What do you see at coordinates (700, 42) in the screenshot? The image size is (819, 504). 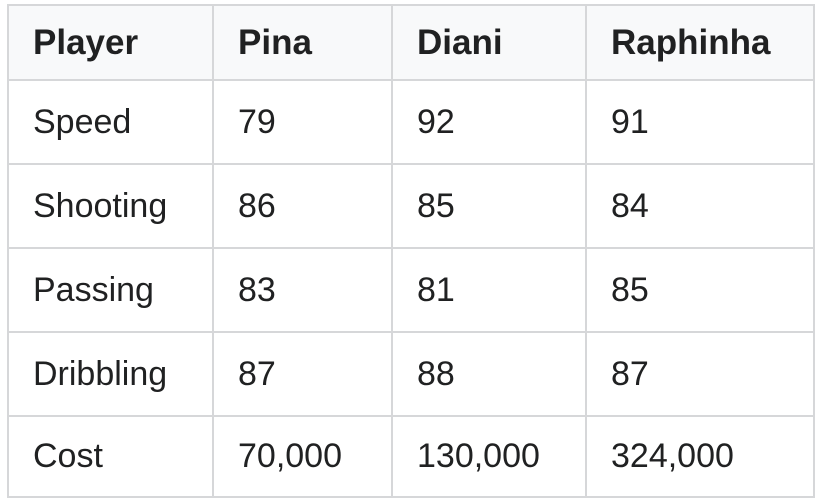 I see `column-header-raphinha: Raphinha` at bounding box center [700, 42].